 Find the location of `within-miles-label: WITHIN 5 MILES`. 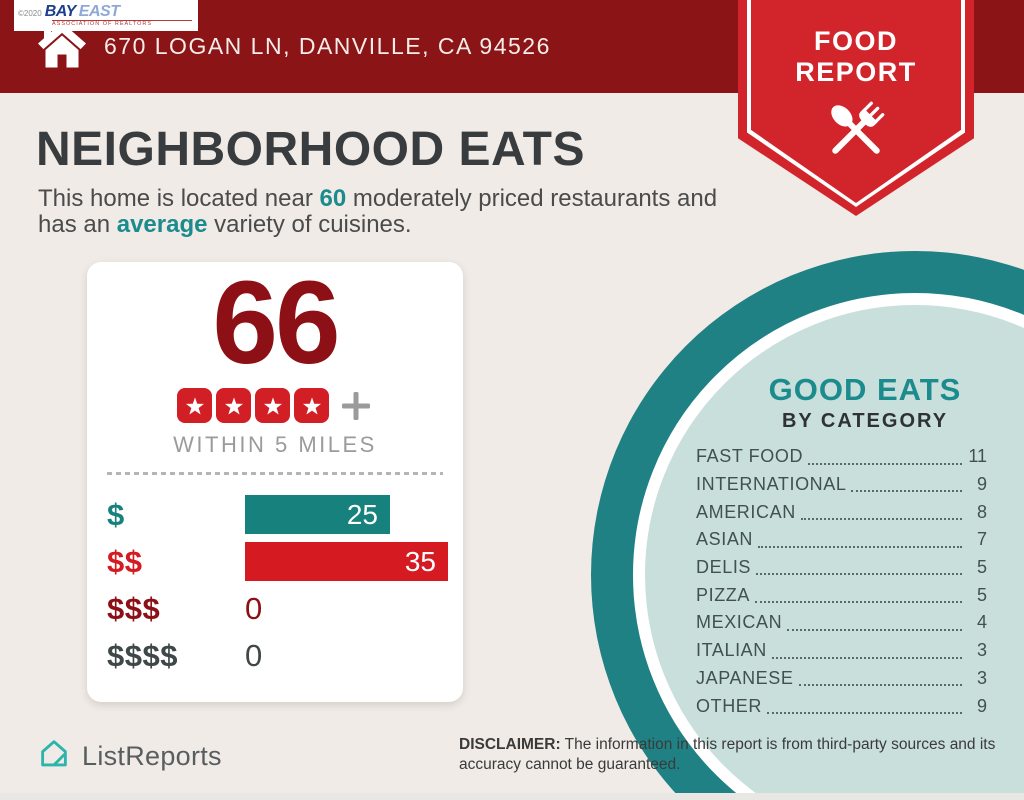

within-miles-label: WITHIN 5 MILES is located at coordinates (275, 444).